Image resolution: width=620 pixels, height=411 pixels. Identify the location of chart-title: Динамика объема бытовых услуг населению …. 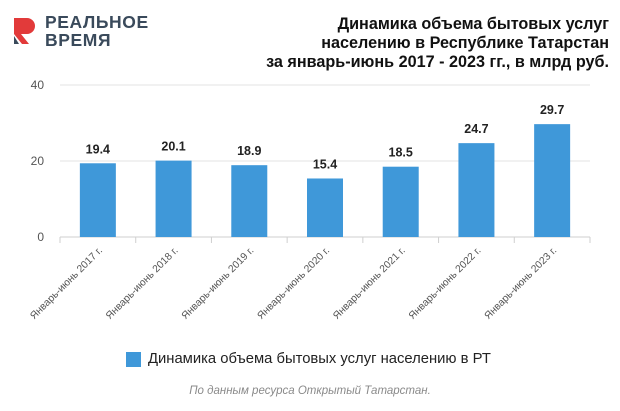
(409, 43).